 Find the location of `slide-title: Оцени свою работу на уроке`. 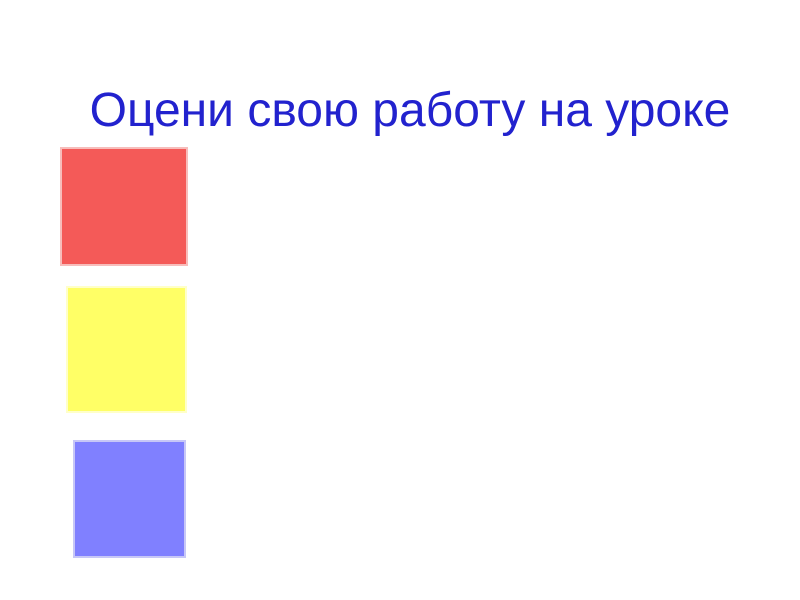

slide-title: Оцени свою работу на уроке is located at coordinates (410, 111).